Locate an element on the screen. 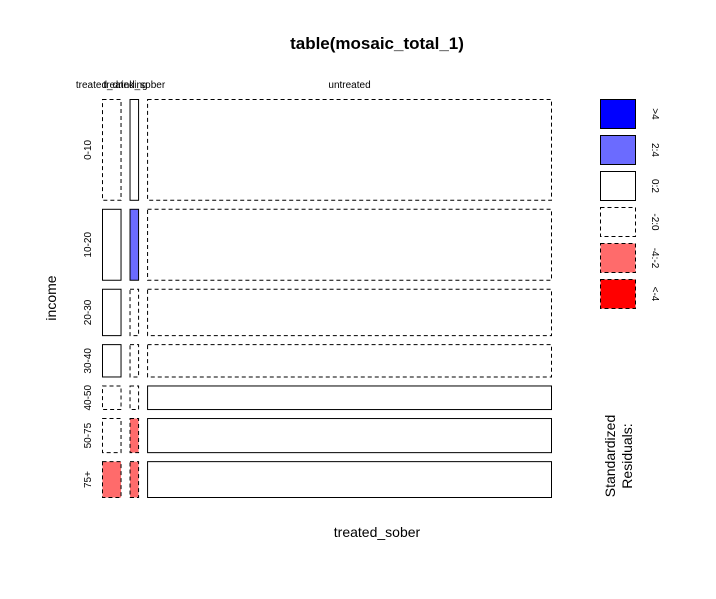 The width and height of the screenshot is (716, 599). x-tick-label-treated-drinking: treated_drinking is located at coordinates (112, 85).